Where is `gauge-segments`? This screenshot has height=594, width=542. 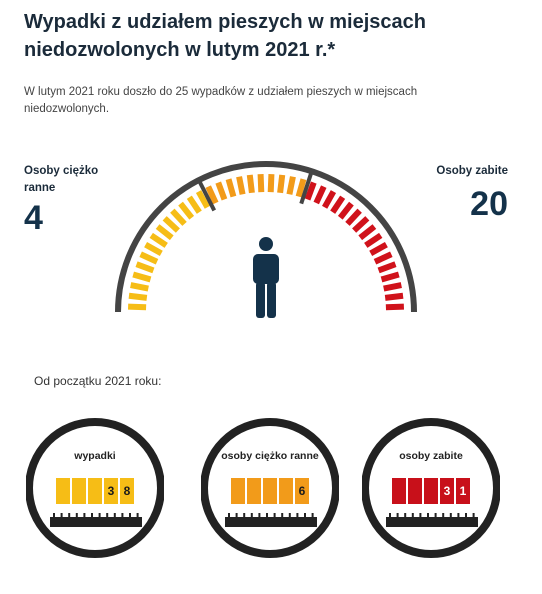 gauge-segments is located at coordinates (266, 240).